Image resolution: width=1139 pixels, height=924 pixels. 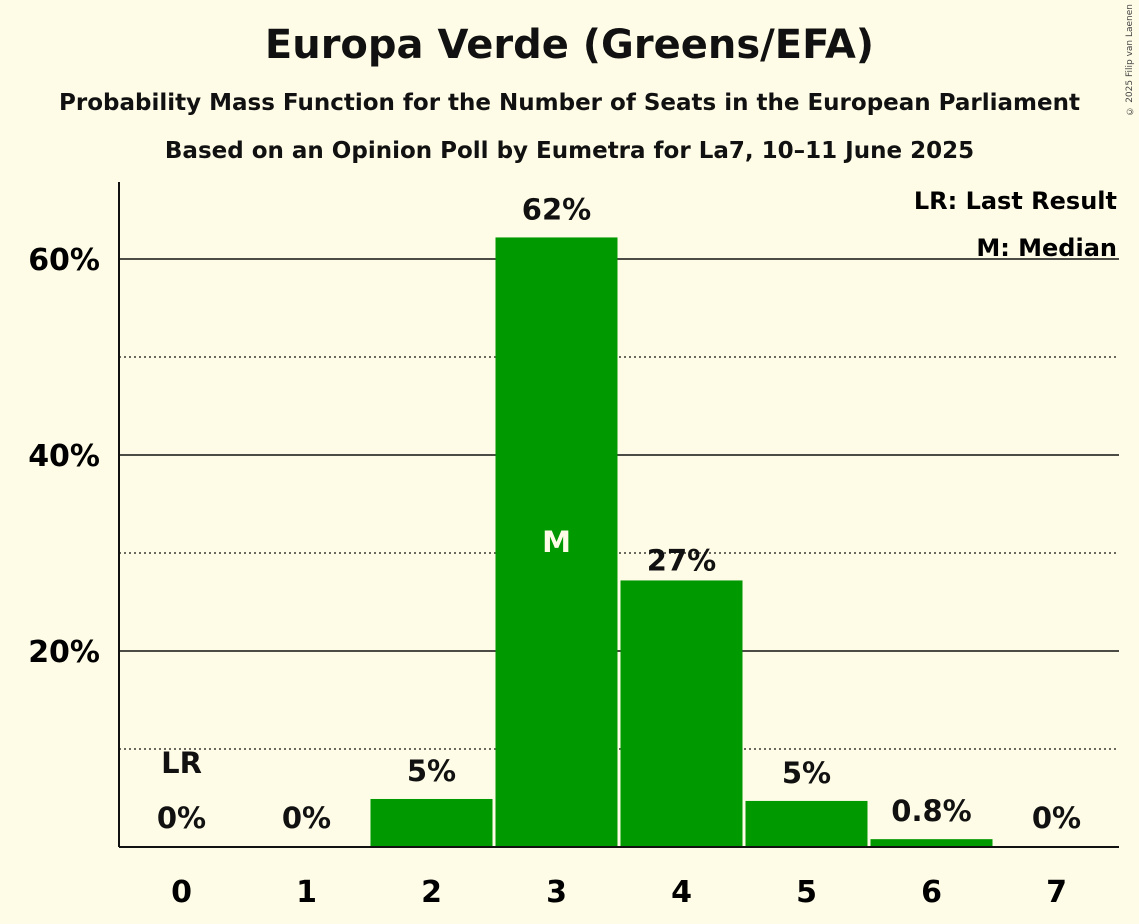 I want to click on x-tick-label: 5, so click(x=806, y=892).